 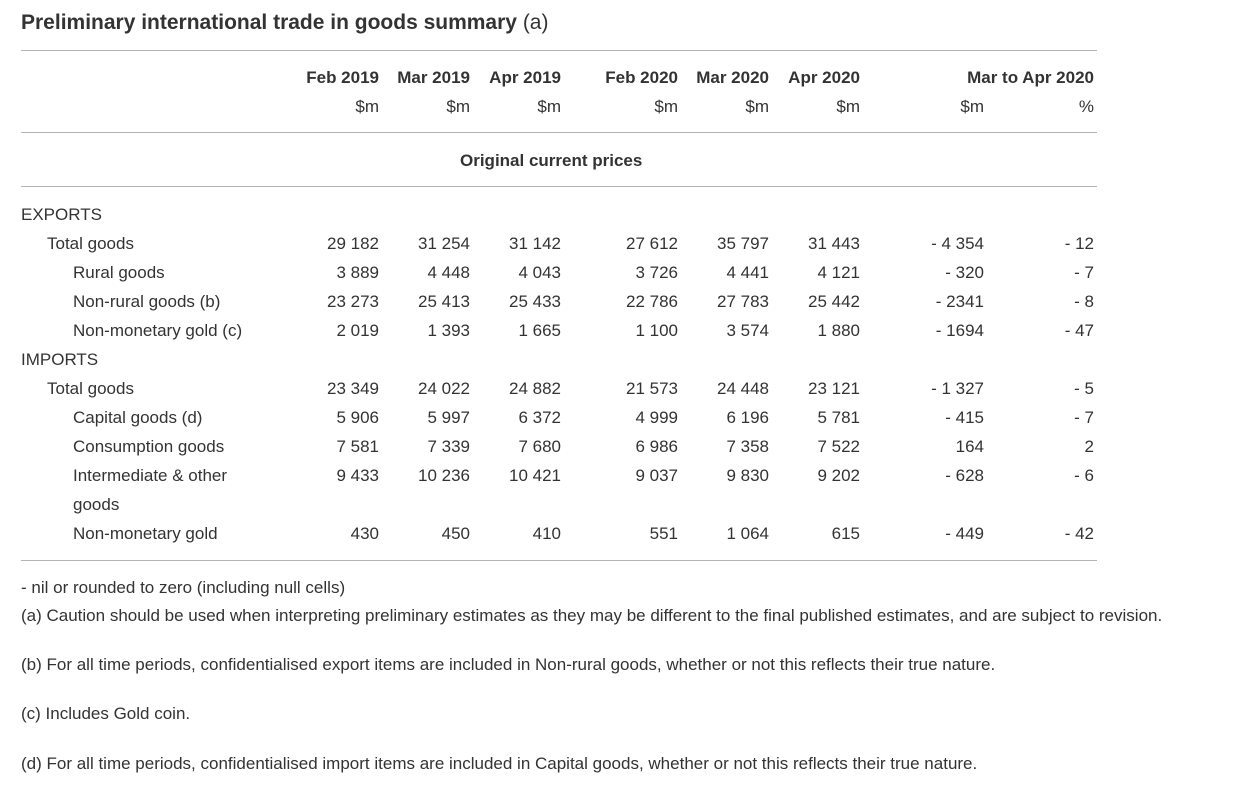 What do you see at coordinates (444, 243) in the screenshot?
I see `value-mar-2019: 31 254` at bounding box center [444, 243].